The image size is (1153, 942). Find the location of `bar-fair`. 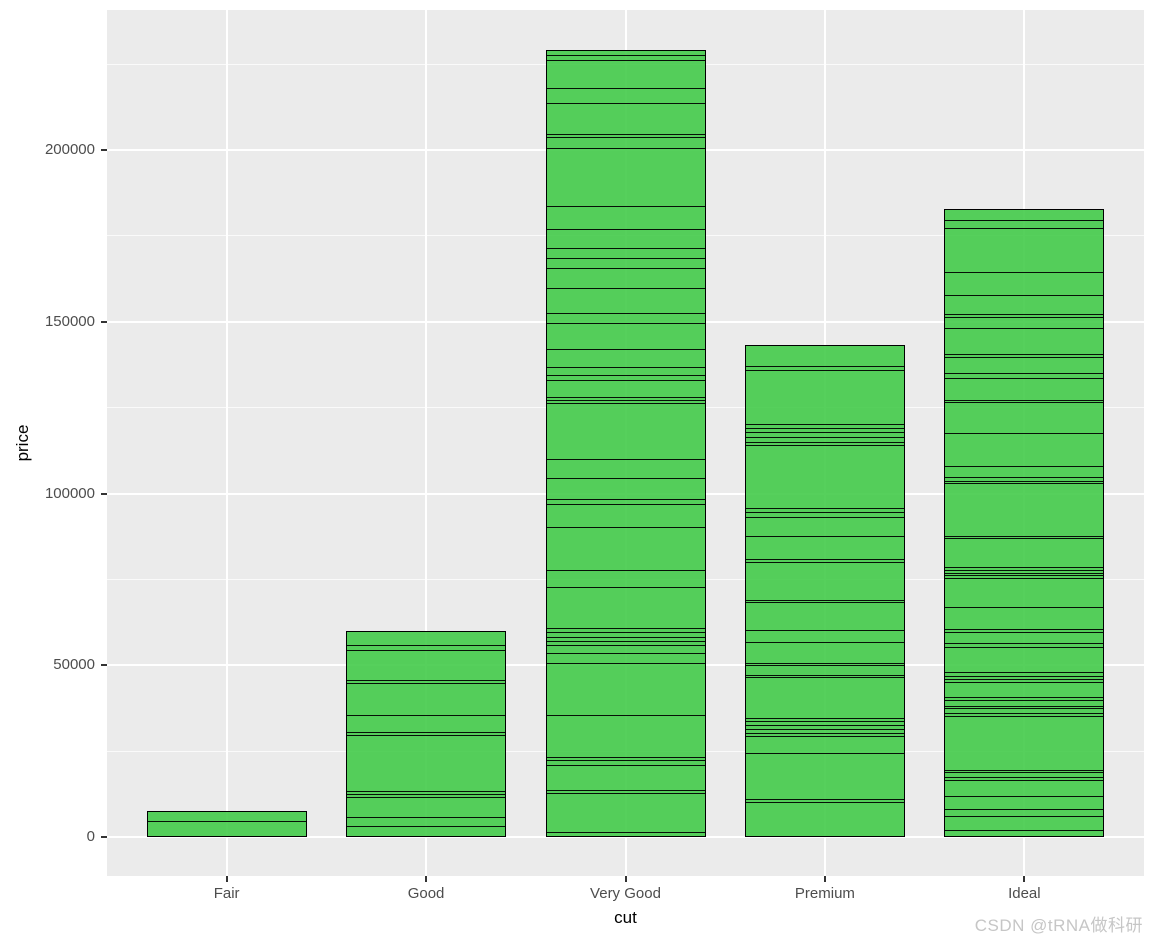

bar-fair is located at coordinates (226, 823).